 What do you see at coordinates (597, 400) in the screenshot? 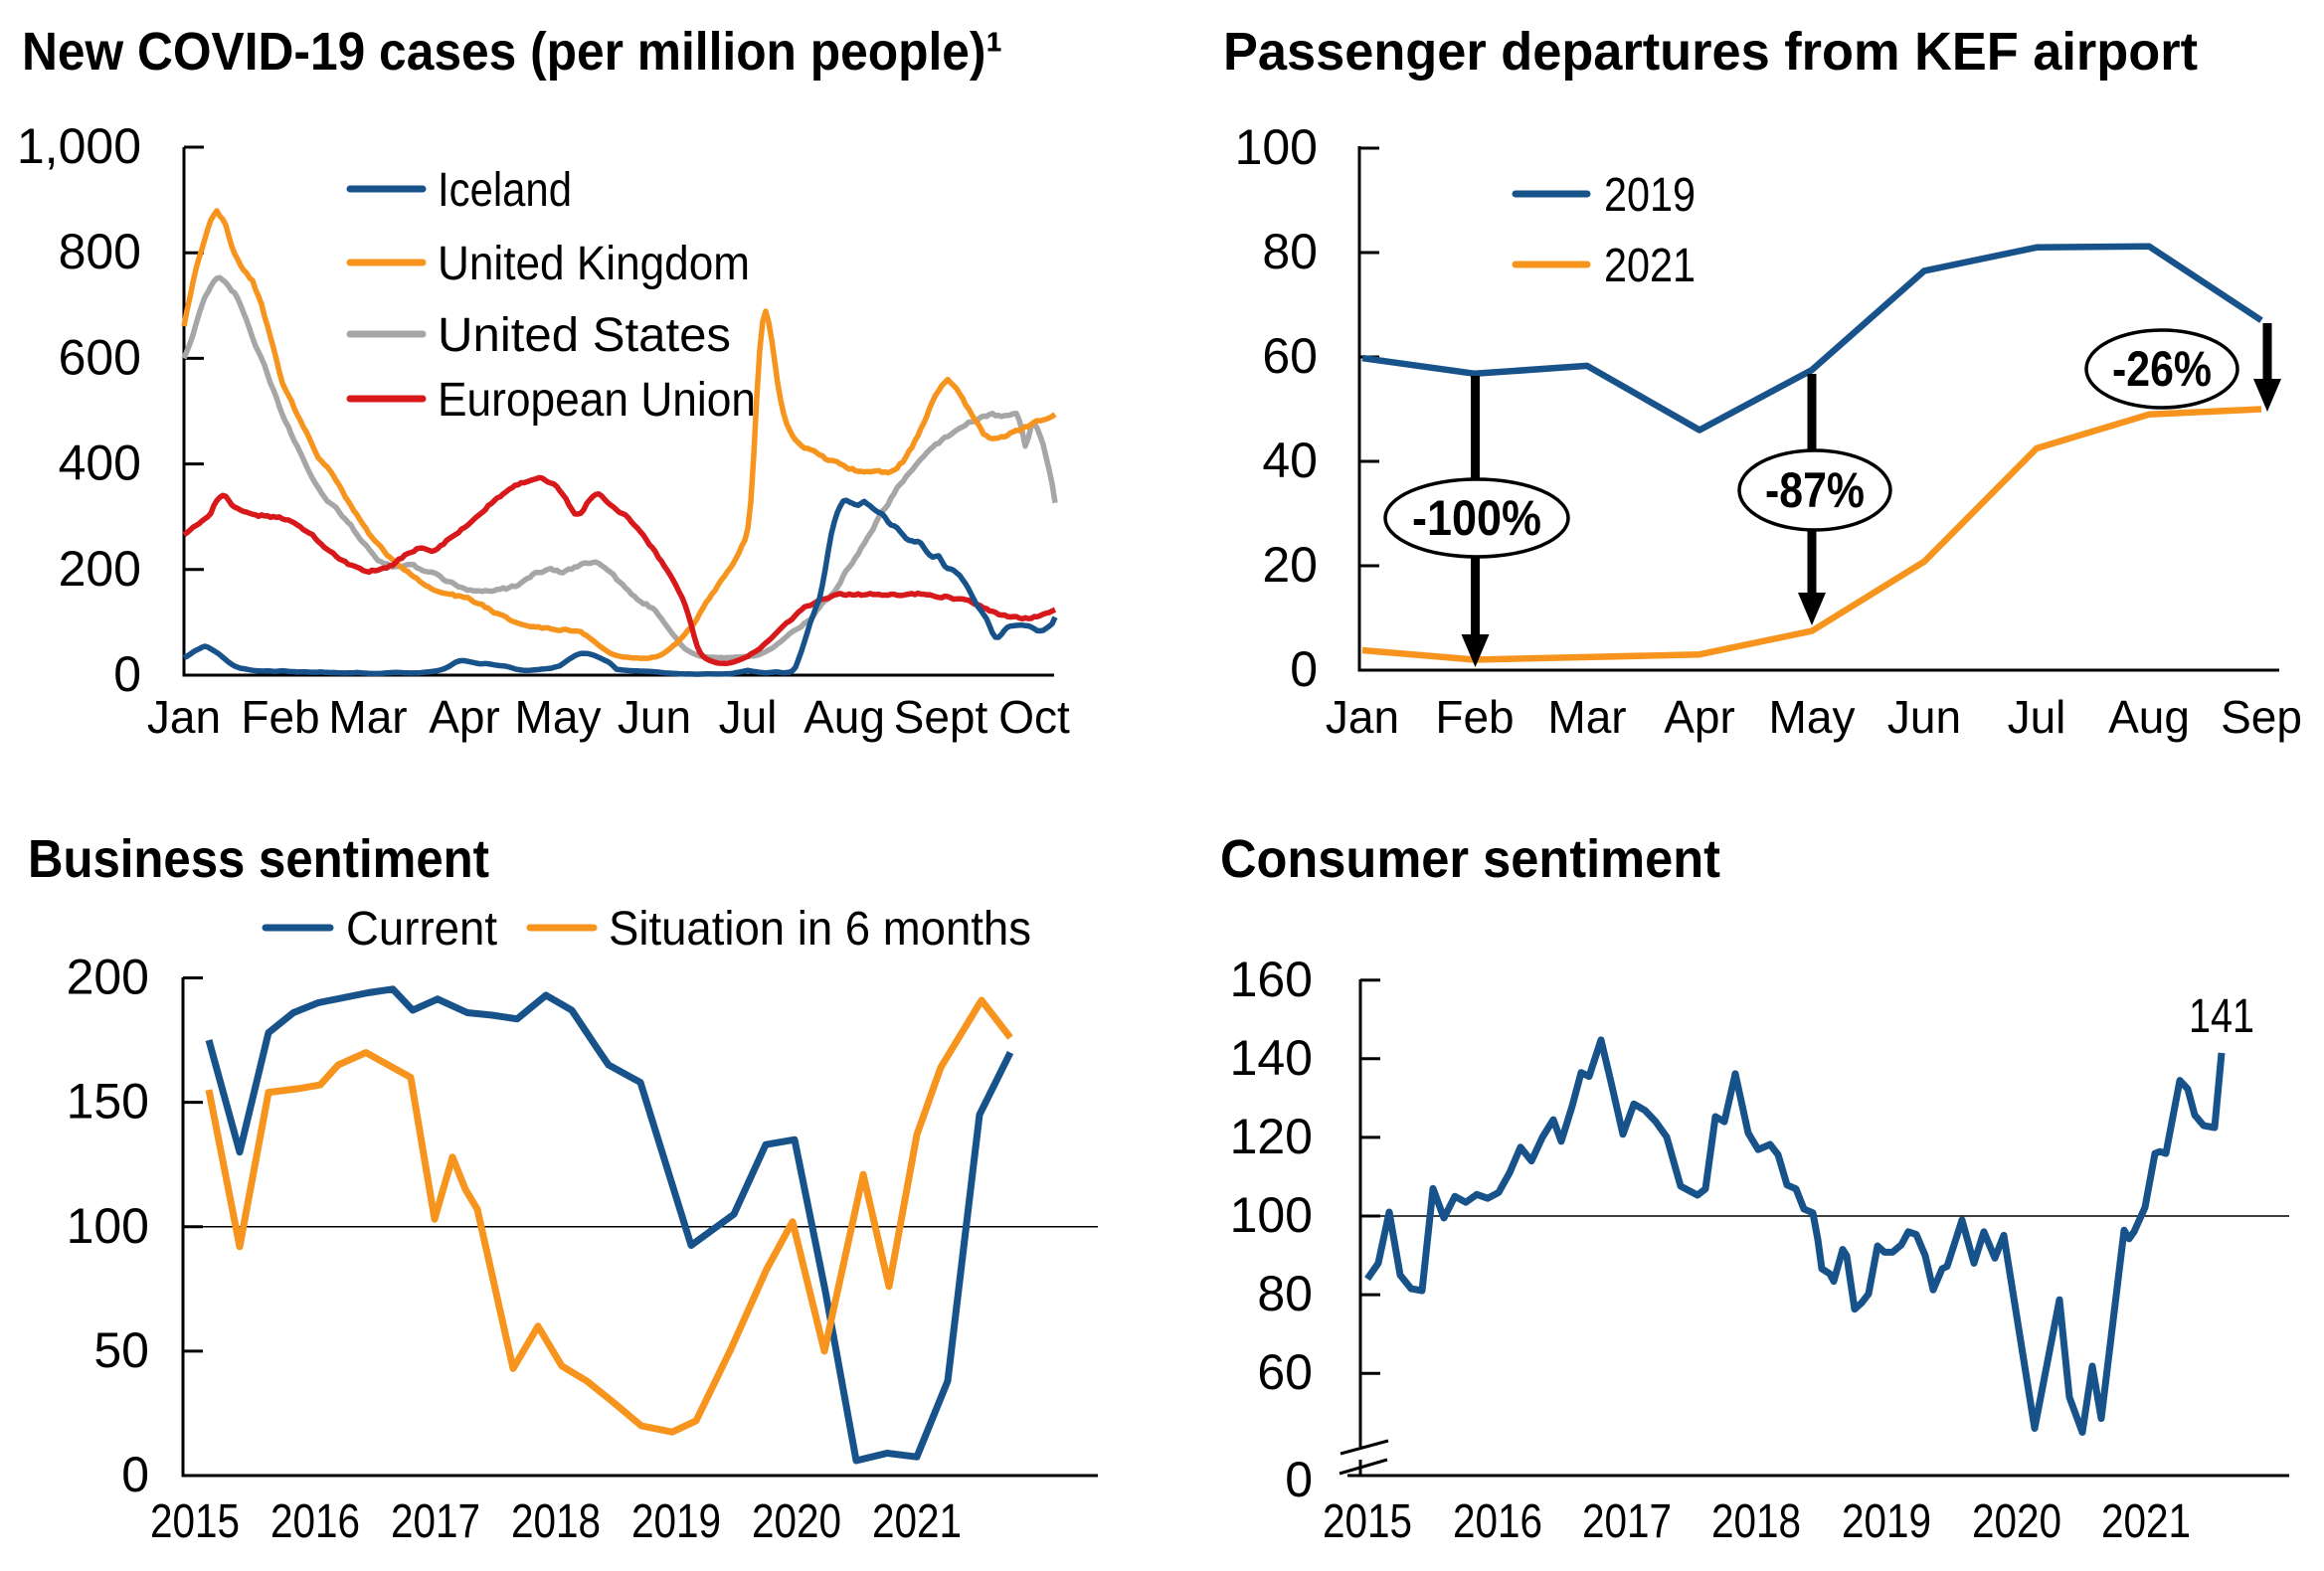
I see `svg-text: European Union` at bounding box center [597, 400].